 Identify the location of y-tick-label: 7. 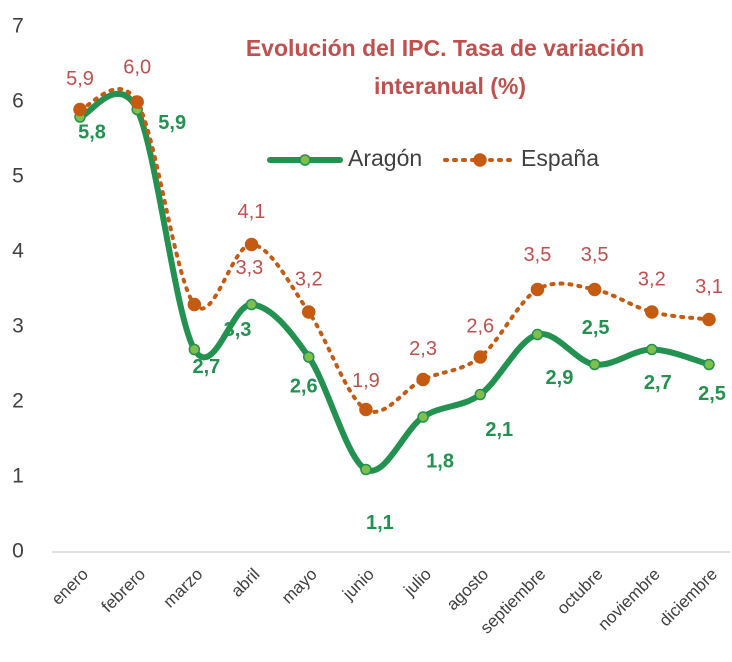
(18, 26).